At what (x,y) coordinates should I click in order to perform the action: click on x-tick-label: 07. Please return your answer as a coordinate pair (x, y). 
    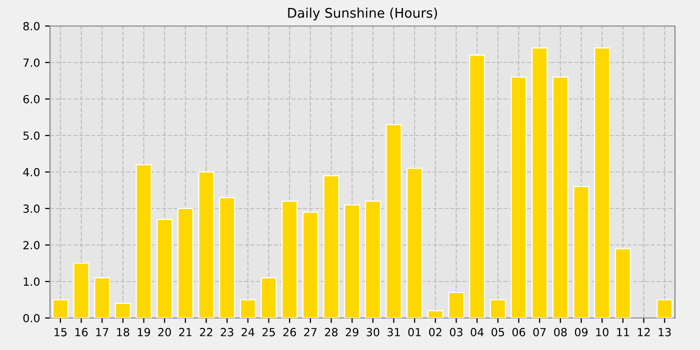
    Looking at the image, I should click on (539, 332).